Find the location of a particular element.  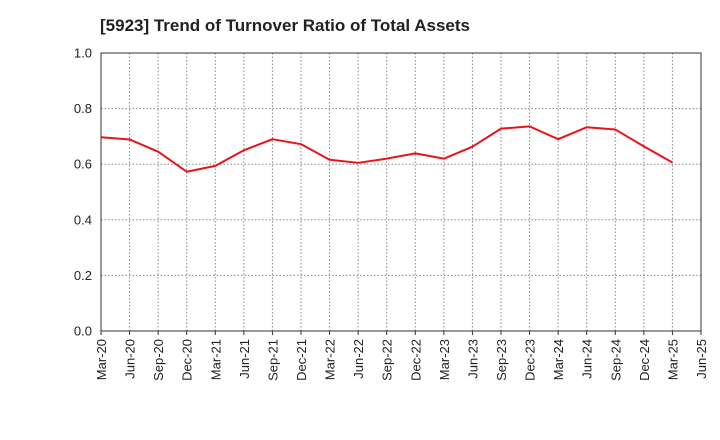

x-tick-label: Sep-22 is located at coordinates (387, 360).